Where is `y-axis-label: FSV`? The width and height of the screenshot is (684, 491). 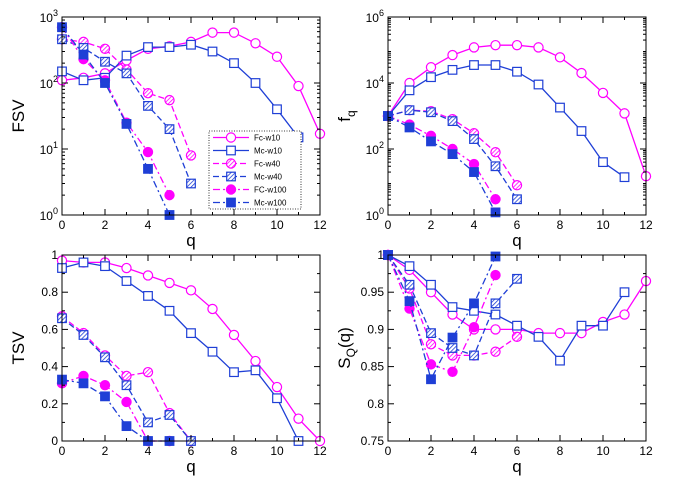 y-axis-label: FSV is located at coordinates (18, 116).